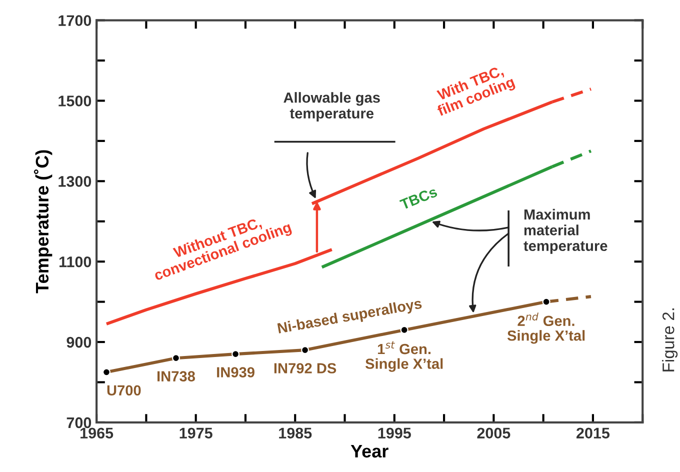 This screenshot has width=680, height=472. Describe the element at coordinates (79, 342) in the screenshot. I see `y-tick-label: 900` at that location.